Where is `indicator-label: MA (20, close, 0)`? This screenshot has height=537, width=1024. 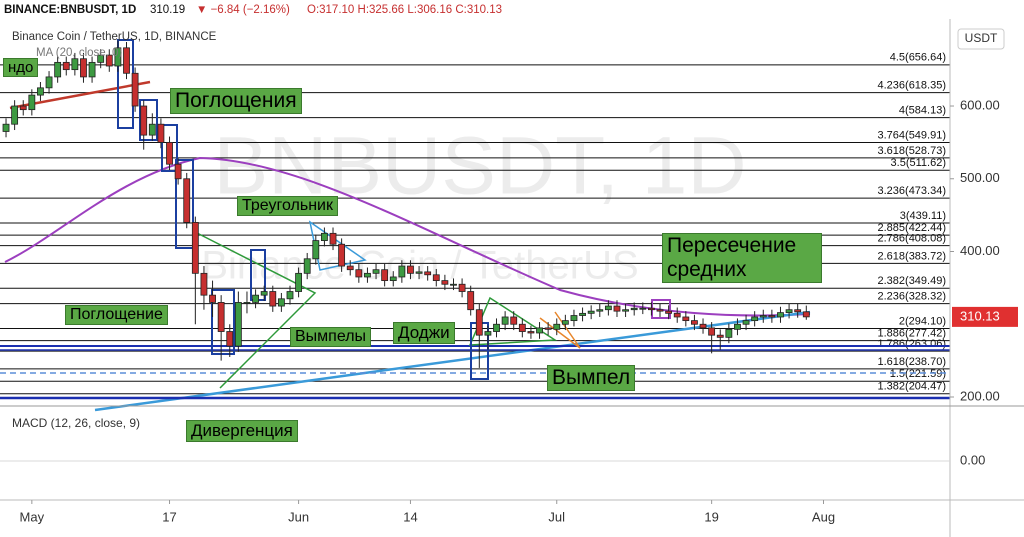
indicator-label: MA (20, close, 0) is located at coordinates (79, 53).